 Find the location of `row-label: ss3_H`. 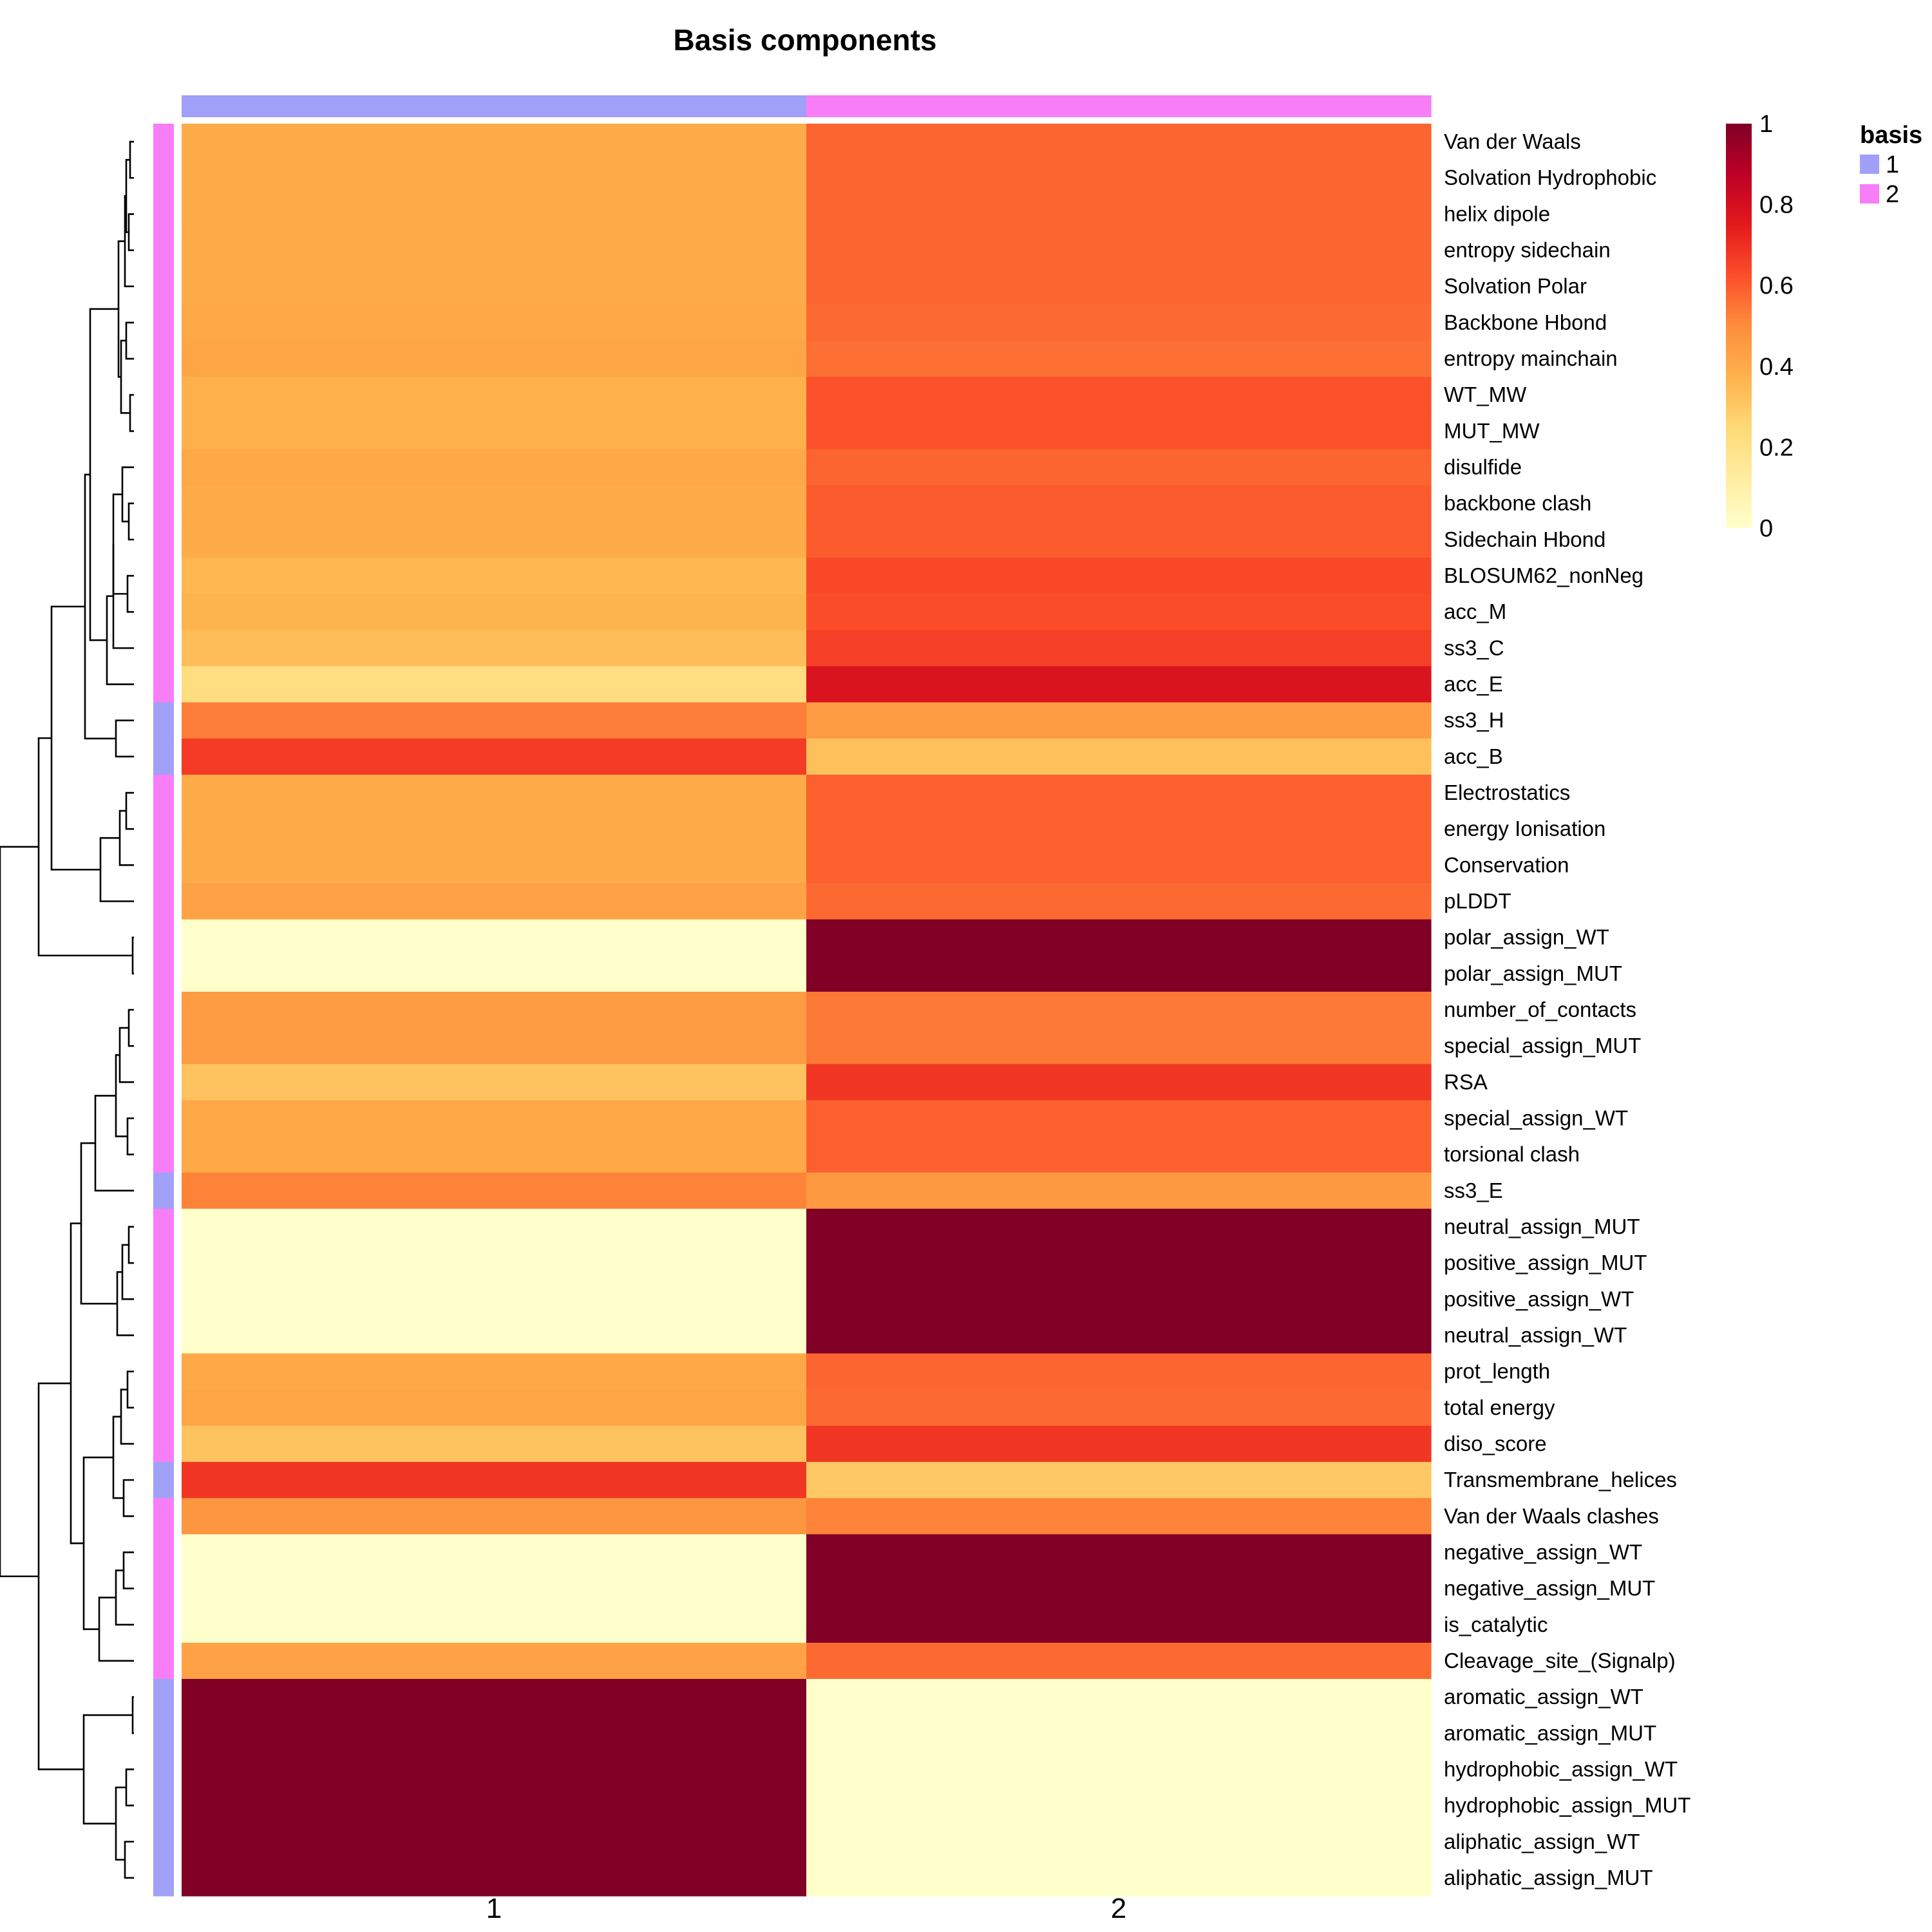

row-label: ss3_H is located at coordinates (1474, 720).